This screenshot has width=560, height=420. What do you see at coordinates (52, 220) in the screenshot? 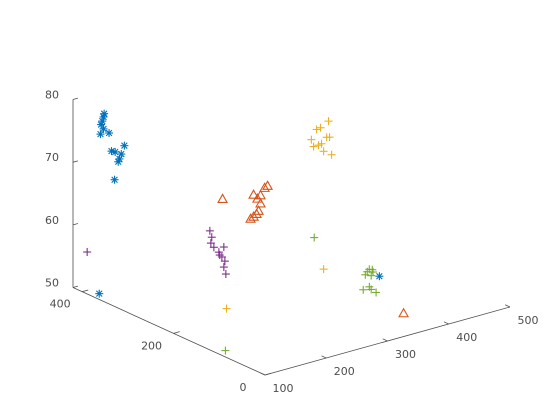
I see `z-tick-label: 60` at bounding box center [52, 220].